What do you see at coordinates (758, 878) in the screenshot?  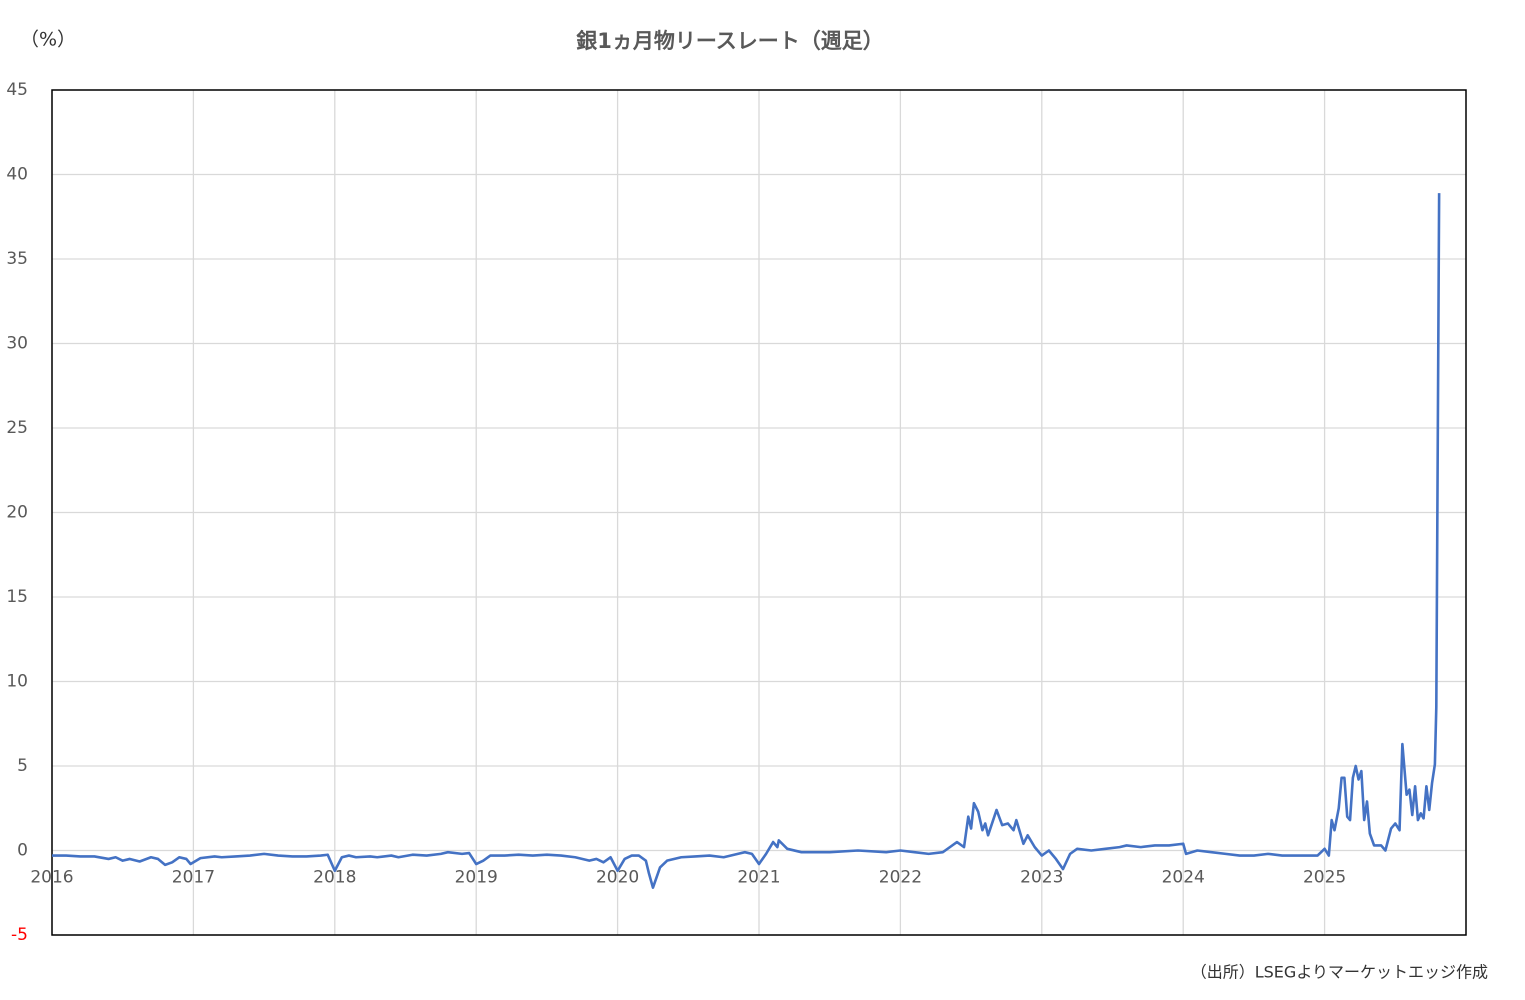 I see `x-tick-label: 2021` at bounding box center [758, 878].